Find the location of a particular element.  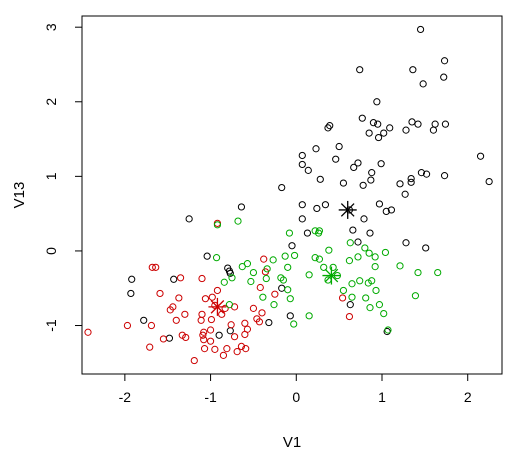

y-axis: -1 0 1 2 3 is located at coordinates (62, 177).